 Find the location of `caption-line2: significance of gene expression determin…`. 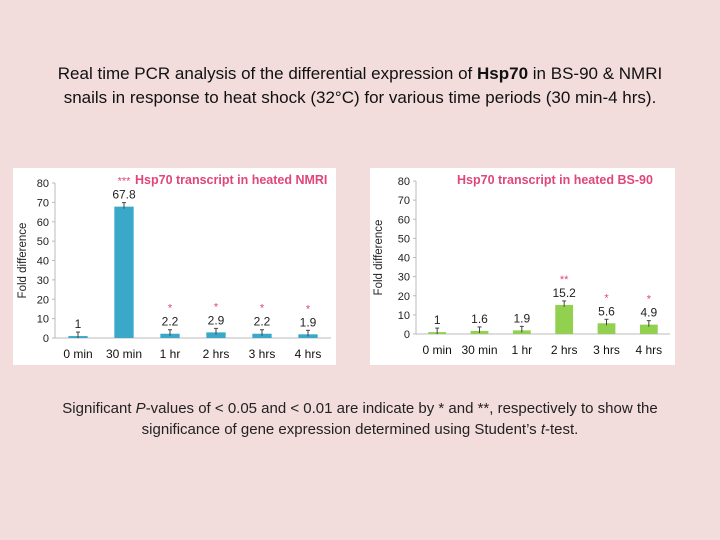

caption-line2: significance of gene expression determin… is located at coordinates (360, 429).